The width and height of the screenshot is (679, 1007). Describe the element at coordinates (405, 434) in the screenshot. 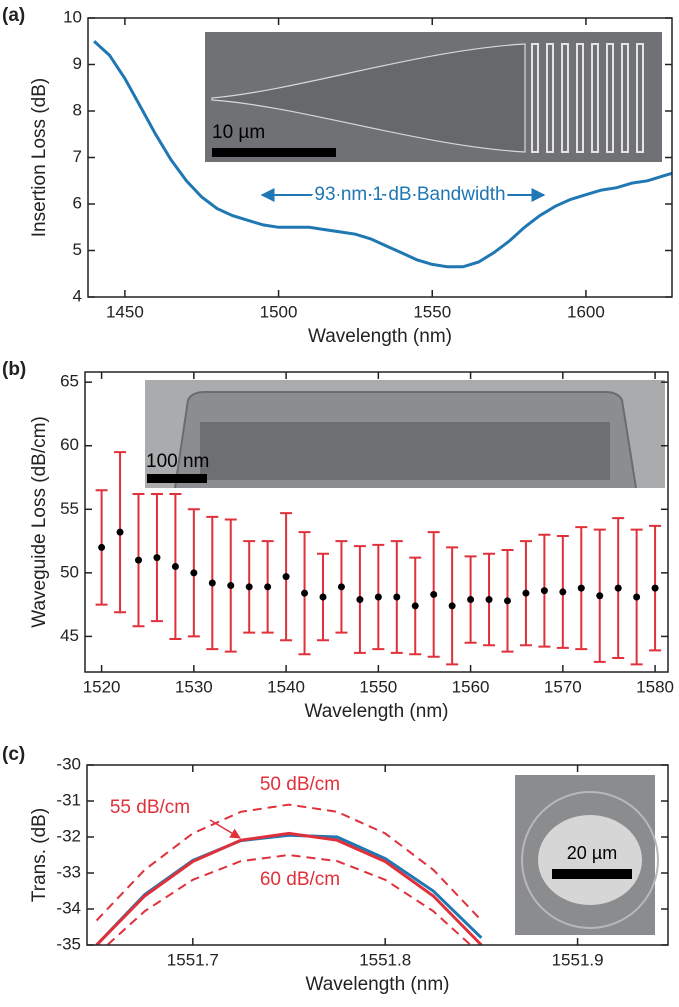

I see `inset-b` at that location.